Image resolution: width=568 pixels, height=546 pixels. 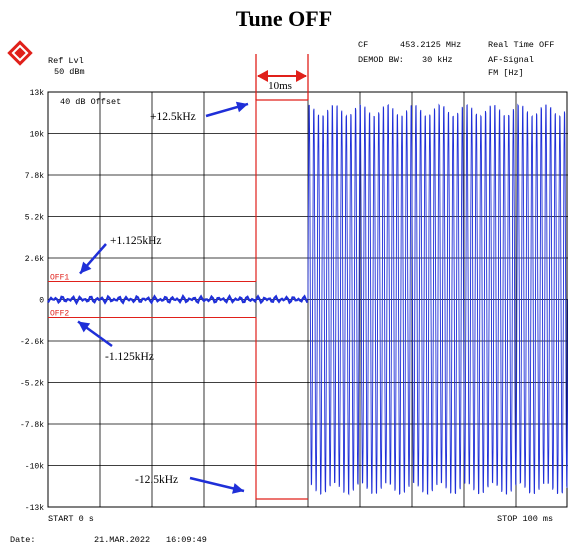 What do you see at coordinates (280, 86) in the screenshot?
I see `marker-label: 10ms` at bounding box center [280, 86].